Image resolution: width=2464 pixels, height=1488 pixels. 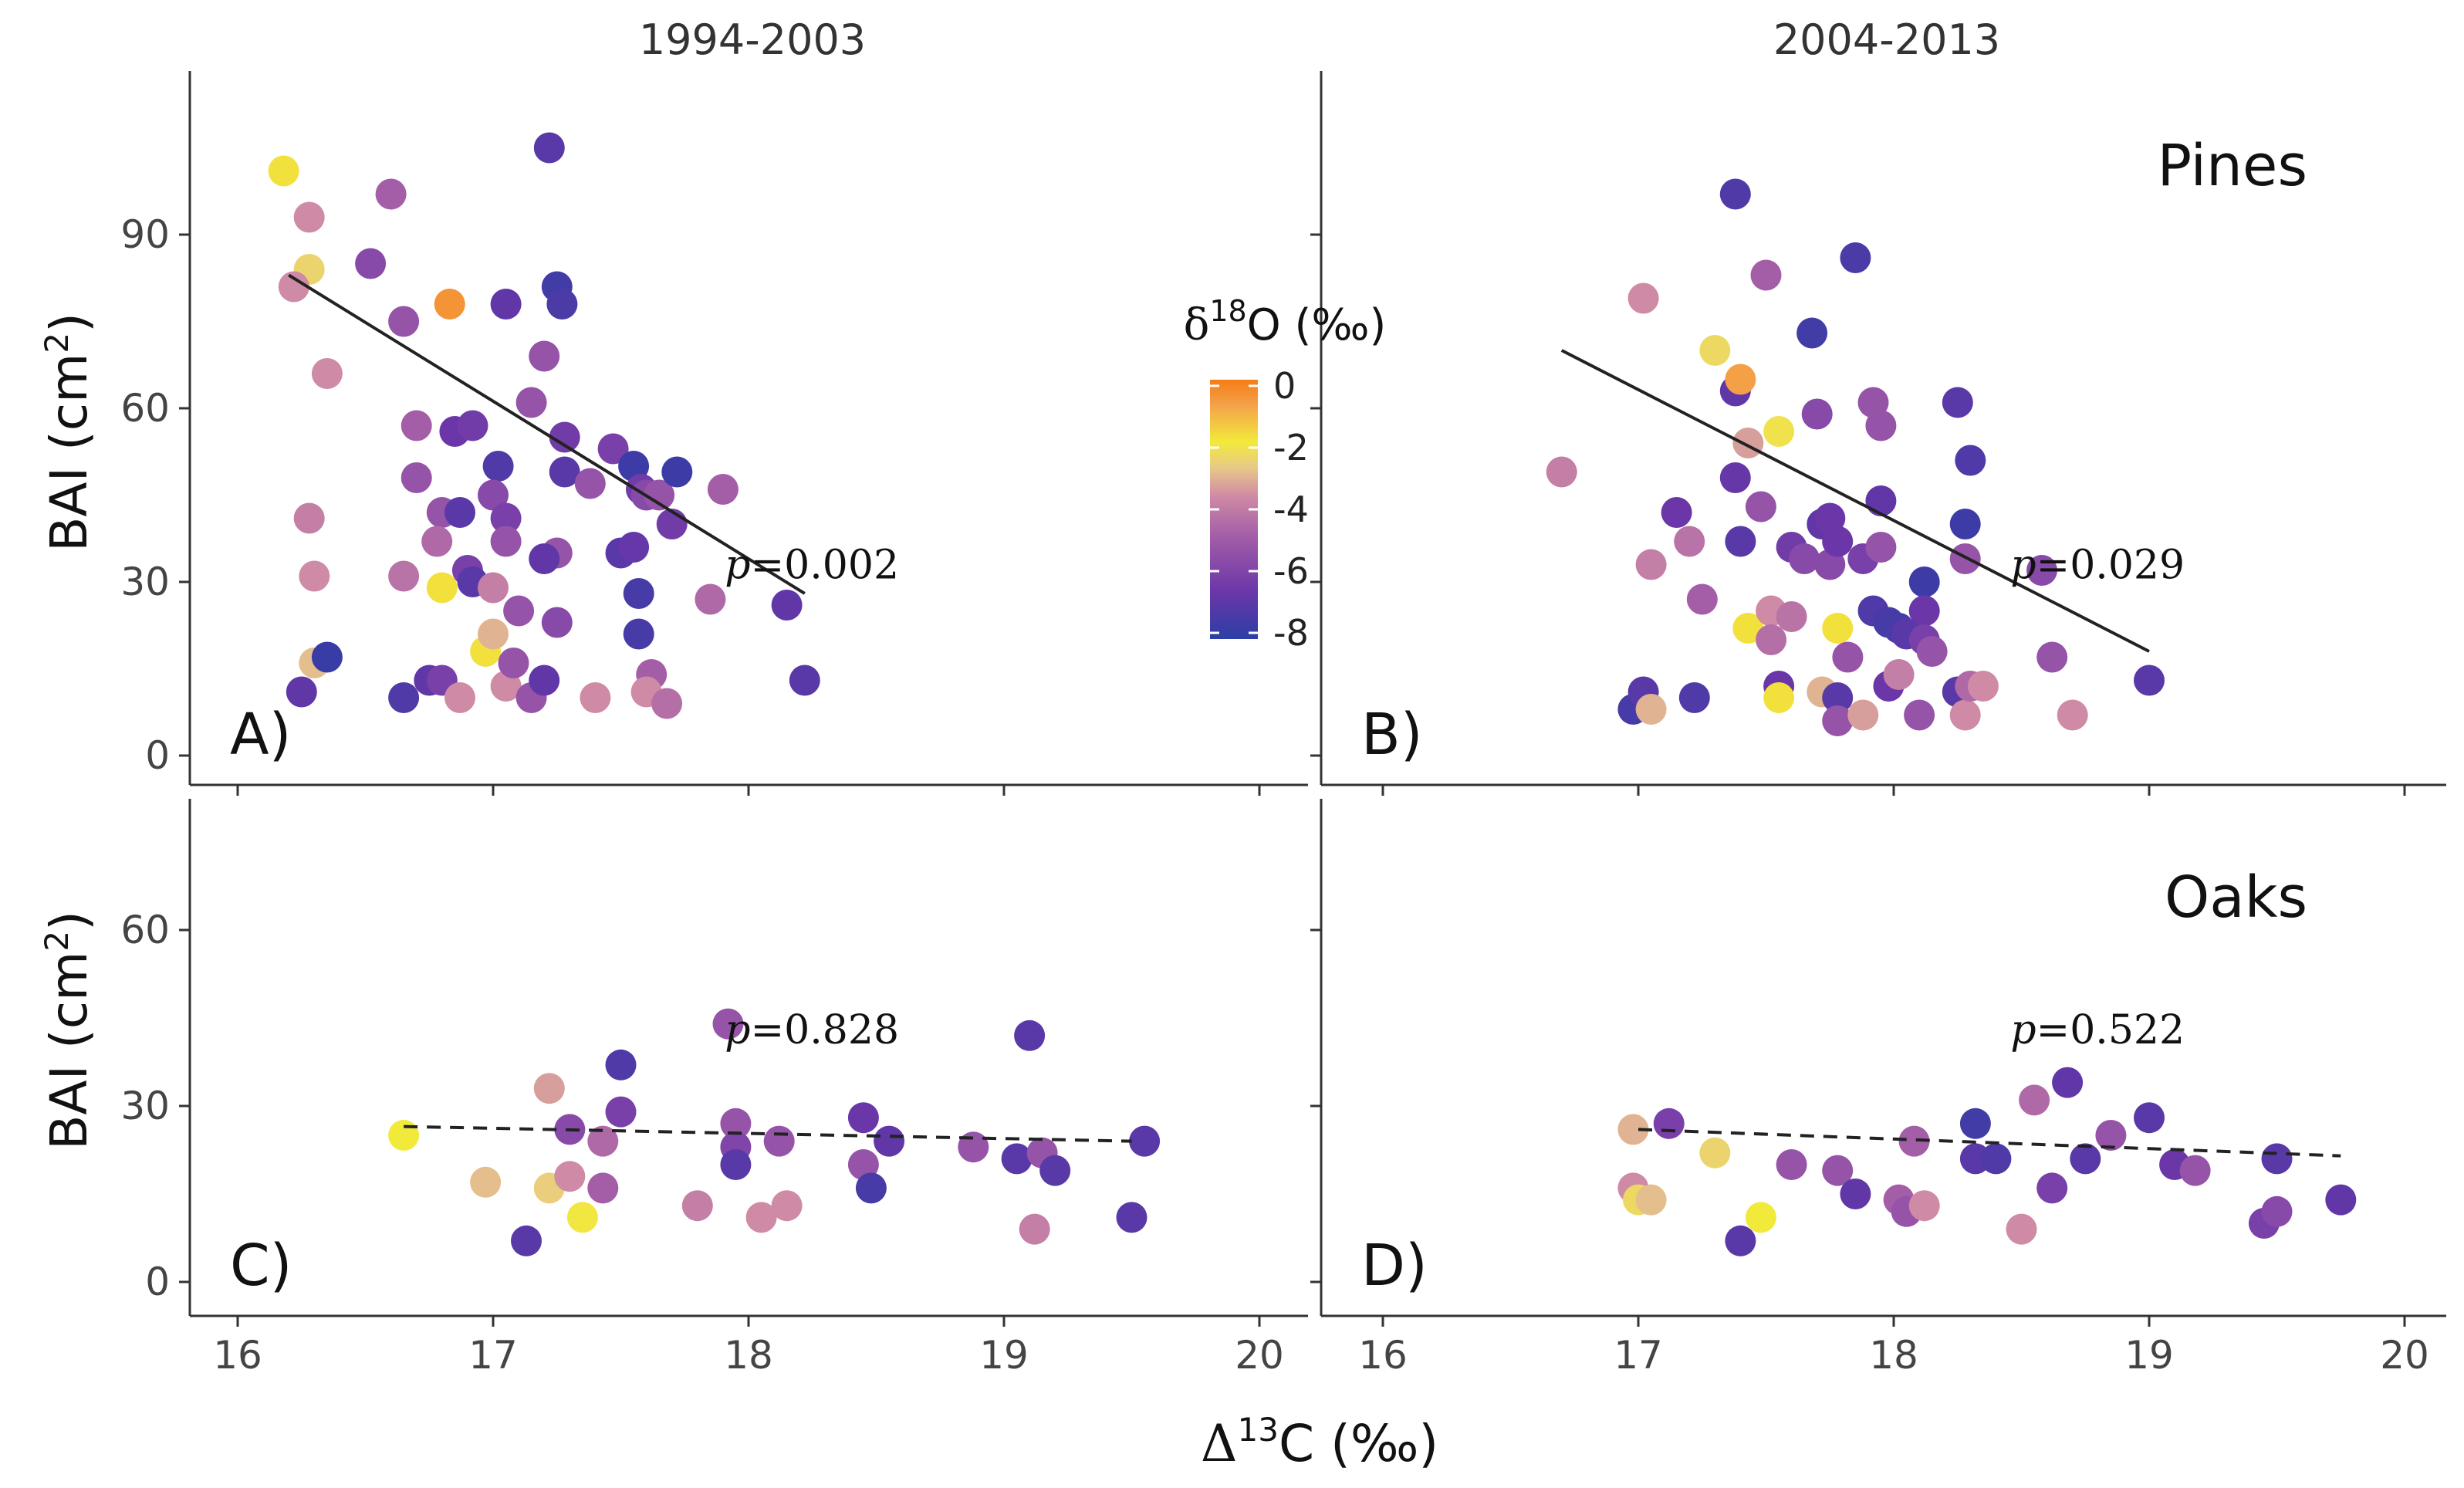 What do you see at coordinates (69, 323) in the screenshot?
I see `y-label-suffix: )` at bounding box center [69, 323].